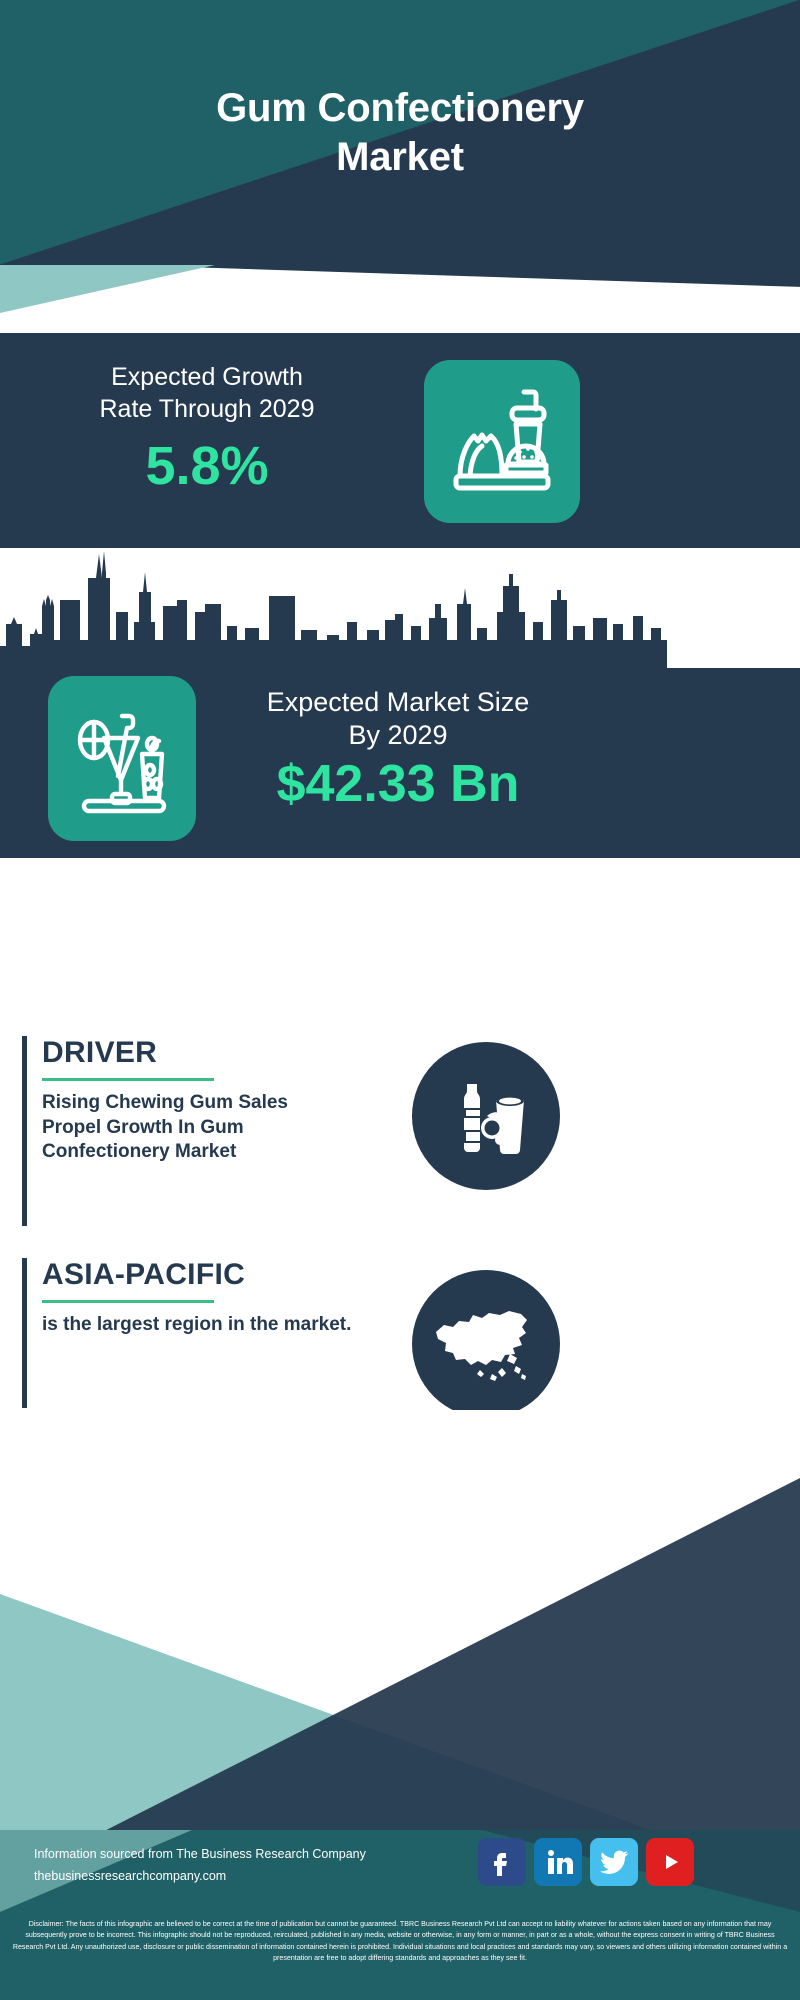 The height and width of the screenshot is (2000, 800). What do you see at coordinates (502, 1862) in the screenshot?
I see `facebook-icon` at bounding box center [502, 1862].